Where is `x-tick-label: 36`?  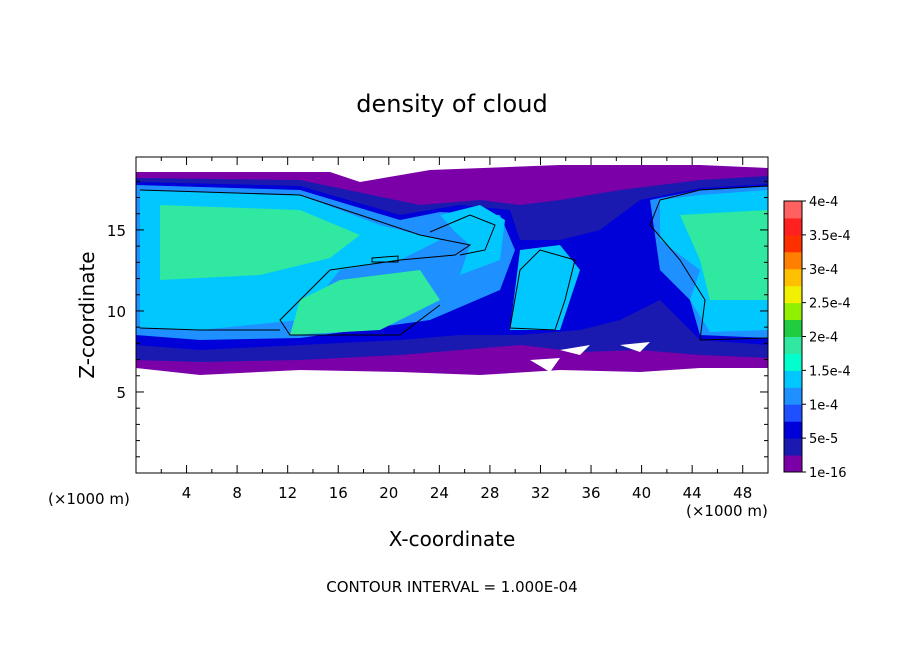
x-tick-label: 36 is located at coordinates (590, 493).